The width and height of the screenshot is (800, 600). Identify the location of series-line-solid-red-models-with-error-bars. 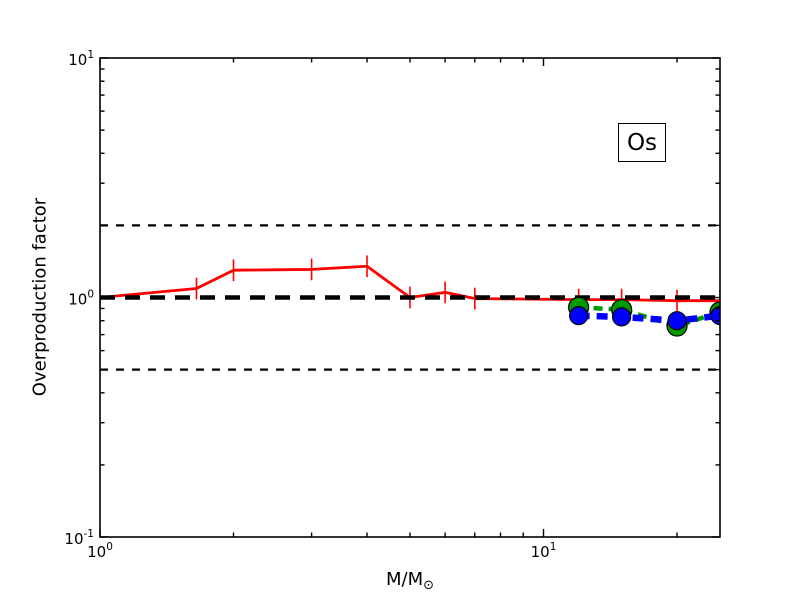
(410, 283).